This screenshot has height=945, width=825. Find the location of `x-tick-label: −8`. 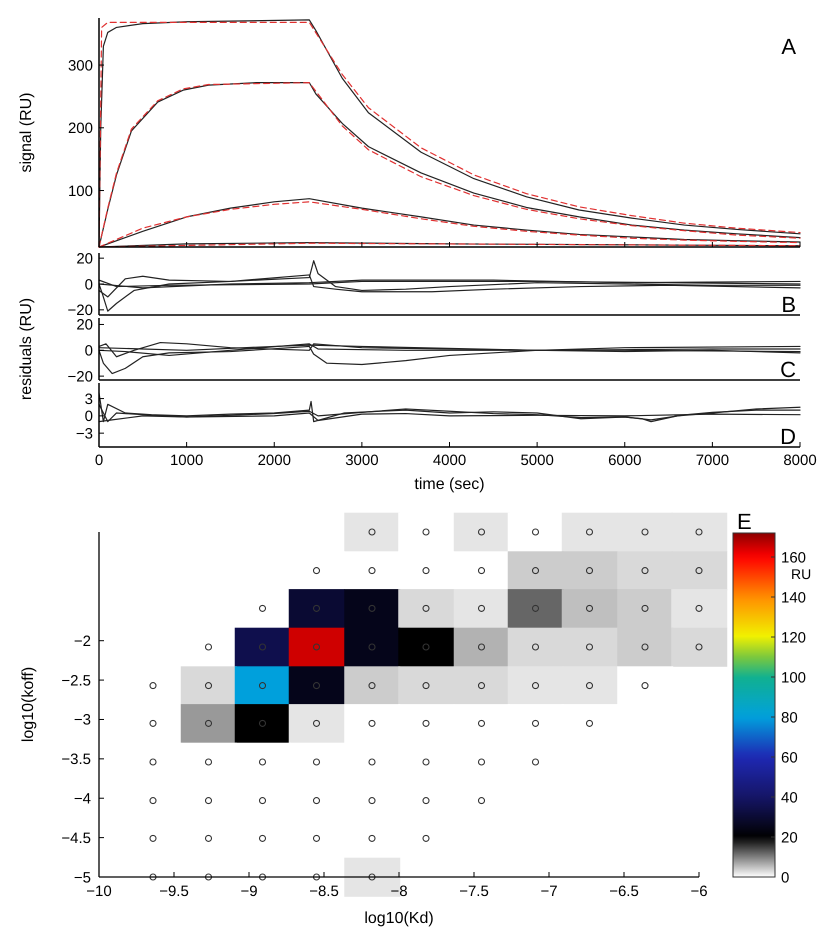

x-tick-label: −8 is located at coordinates (399, 891).